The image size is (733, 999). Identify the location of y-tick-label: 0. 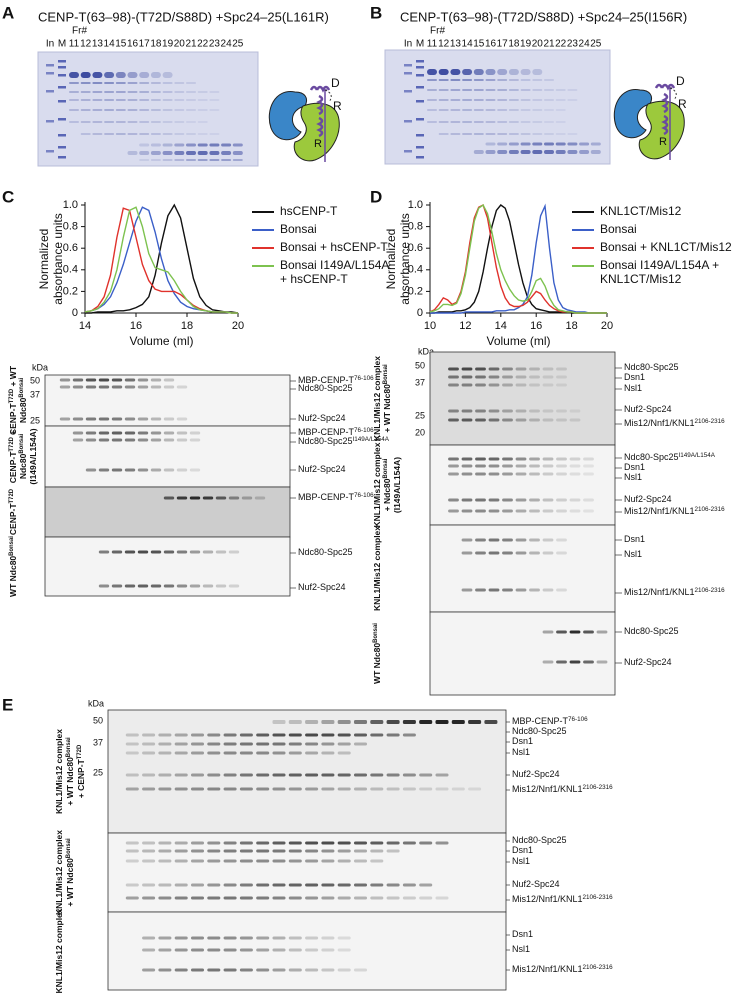
(420, 313).